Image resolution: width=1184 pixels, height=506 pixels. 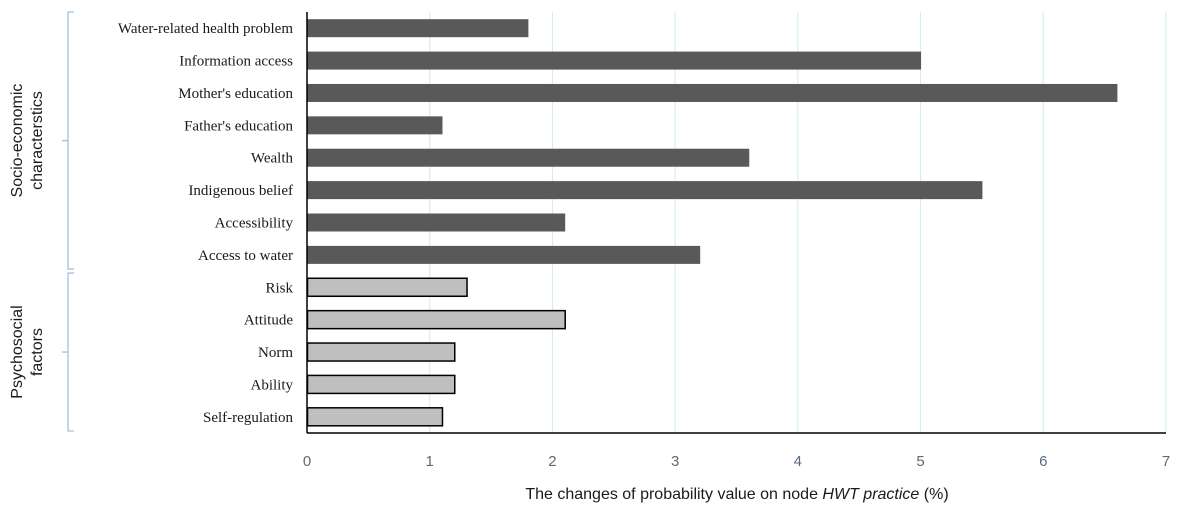 I want to click on x-axis-title-suffix: (%), so click(x=933, y=494).